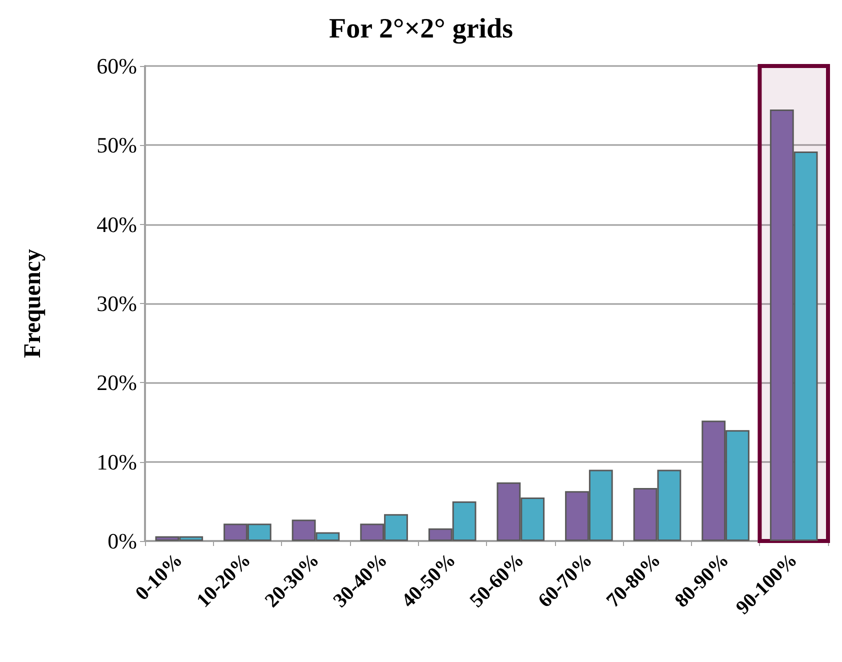 The width and height of the screenshot is (842, 662). I want to click on y-tick-label: 10%, so click(116, 461).